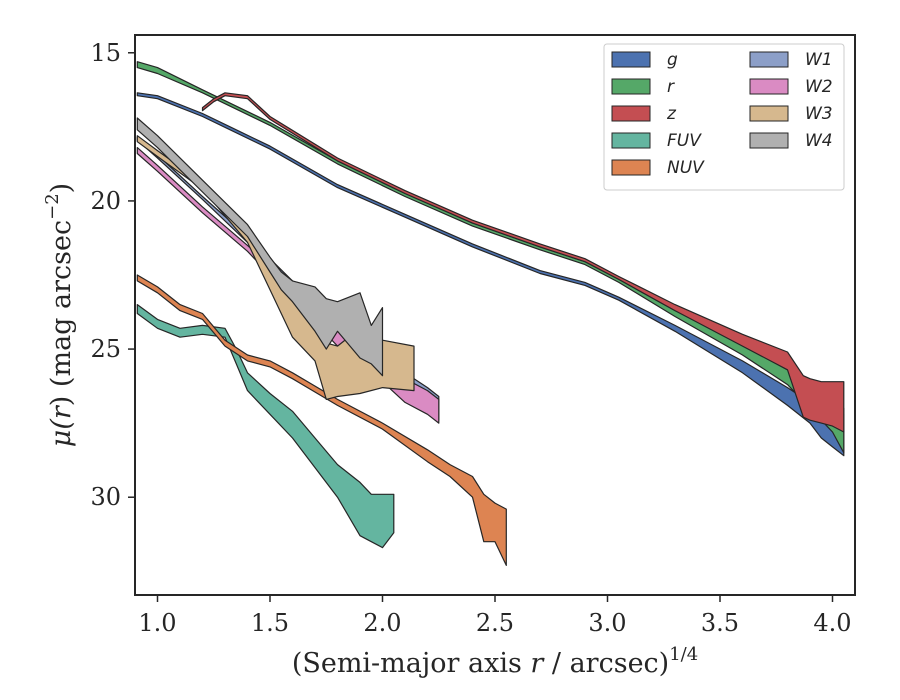  Describe the element at coordinates (59, 315) in the screenshot. I see `y-axis-label: μ(r) (mag arcsec−2)` at that location.